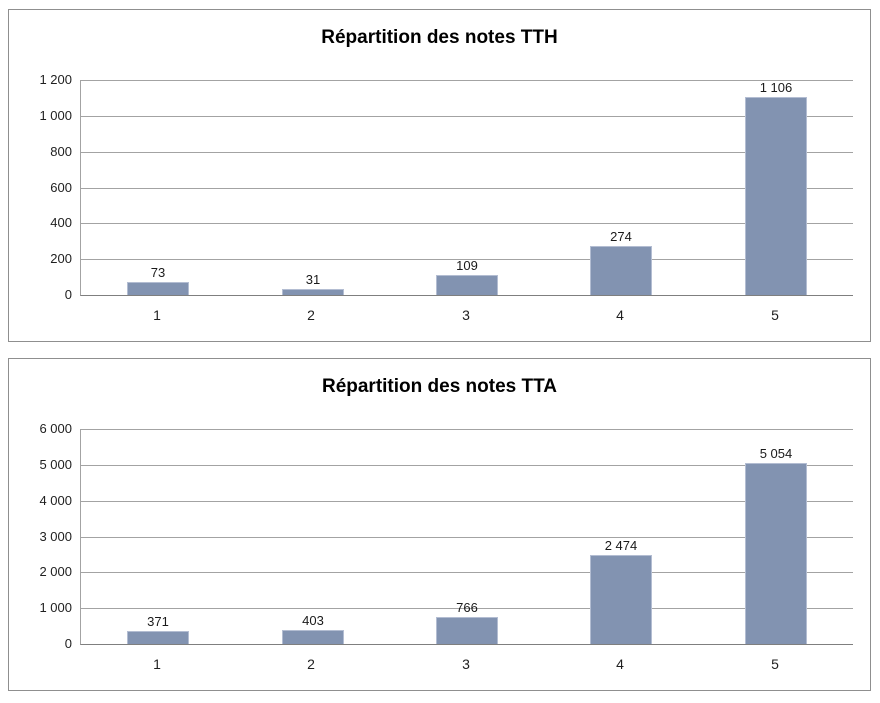 The width and height of the screenshot is (880, 703). I want to click on bar-value-label: 31, so click(313, 279).